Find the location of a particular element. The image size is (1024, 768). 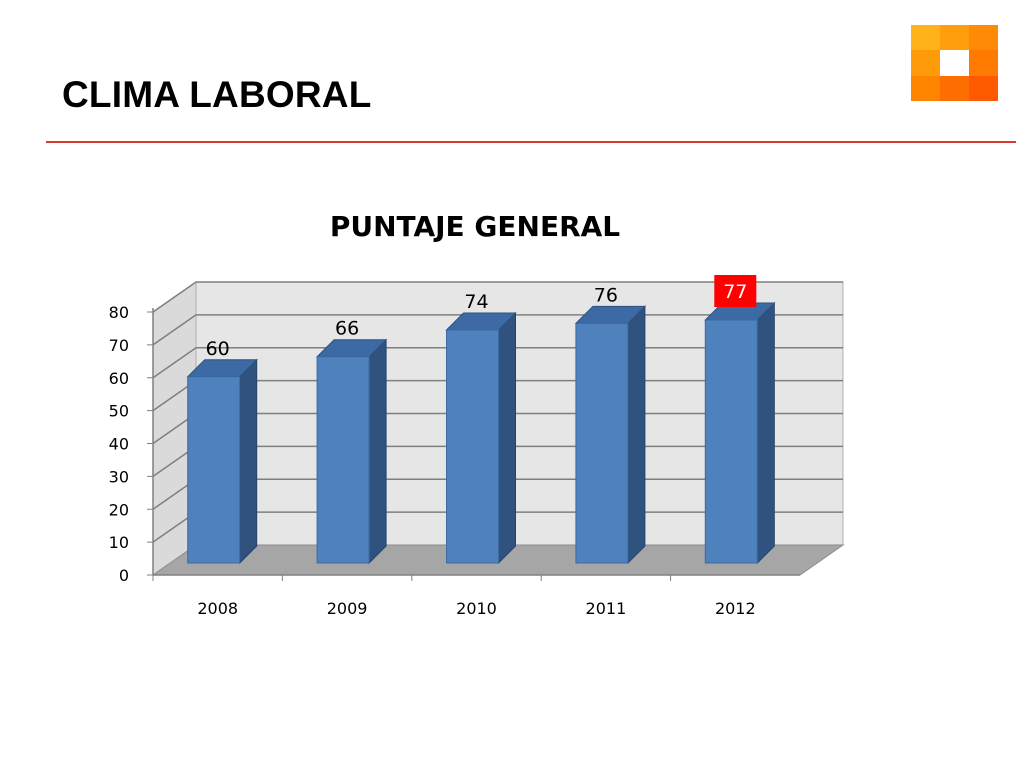

data-label-highlight-box is located at coordinates (735, 291).